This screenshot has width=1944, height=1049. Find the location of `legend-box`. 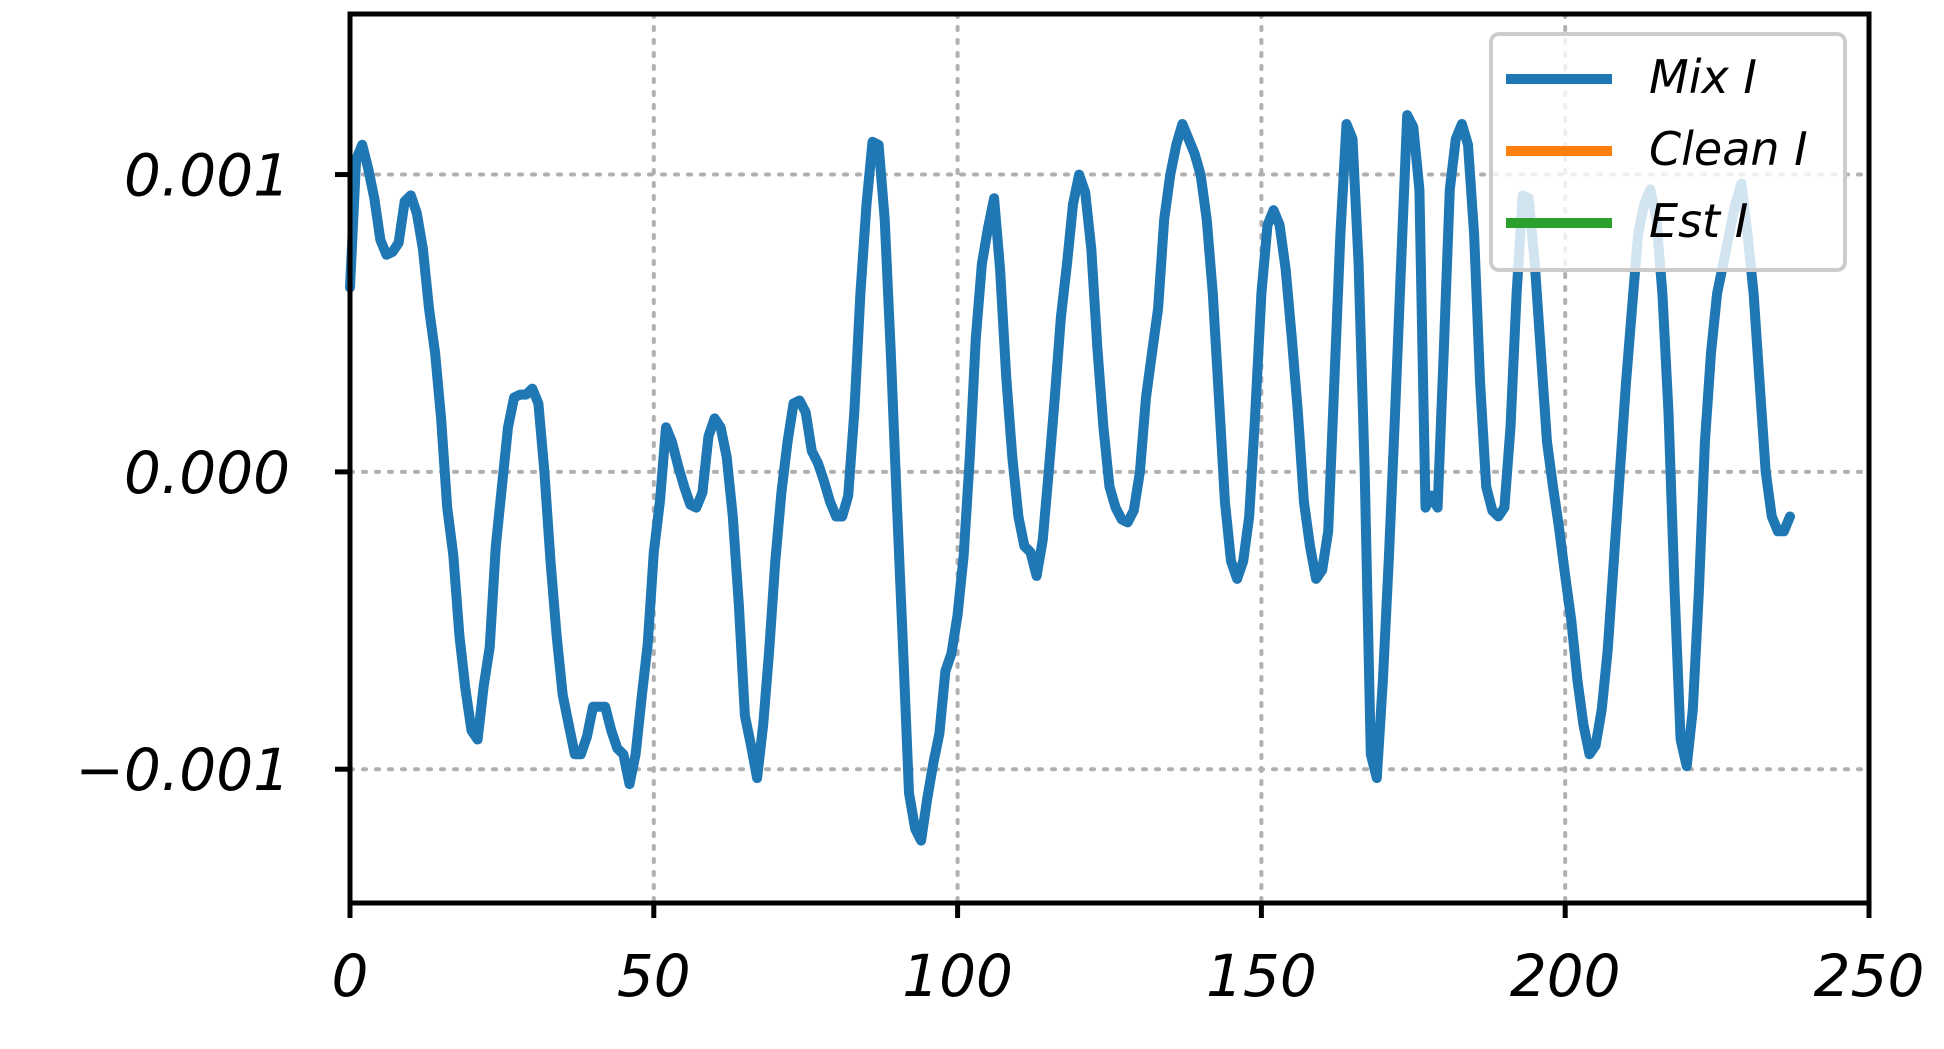

legend-box is located at coordinates (1668, 152).